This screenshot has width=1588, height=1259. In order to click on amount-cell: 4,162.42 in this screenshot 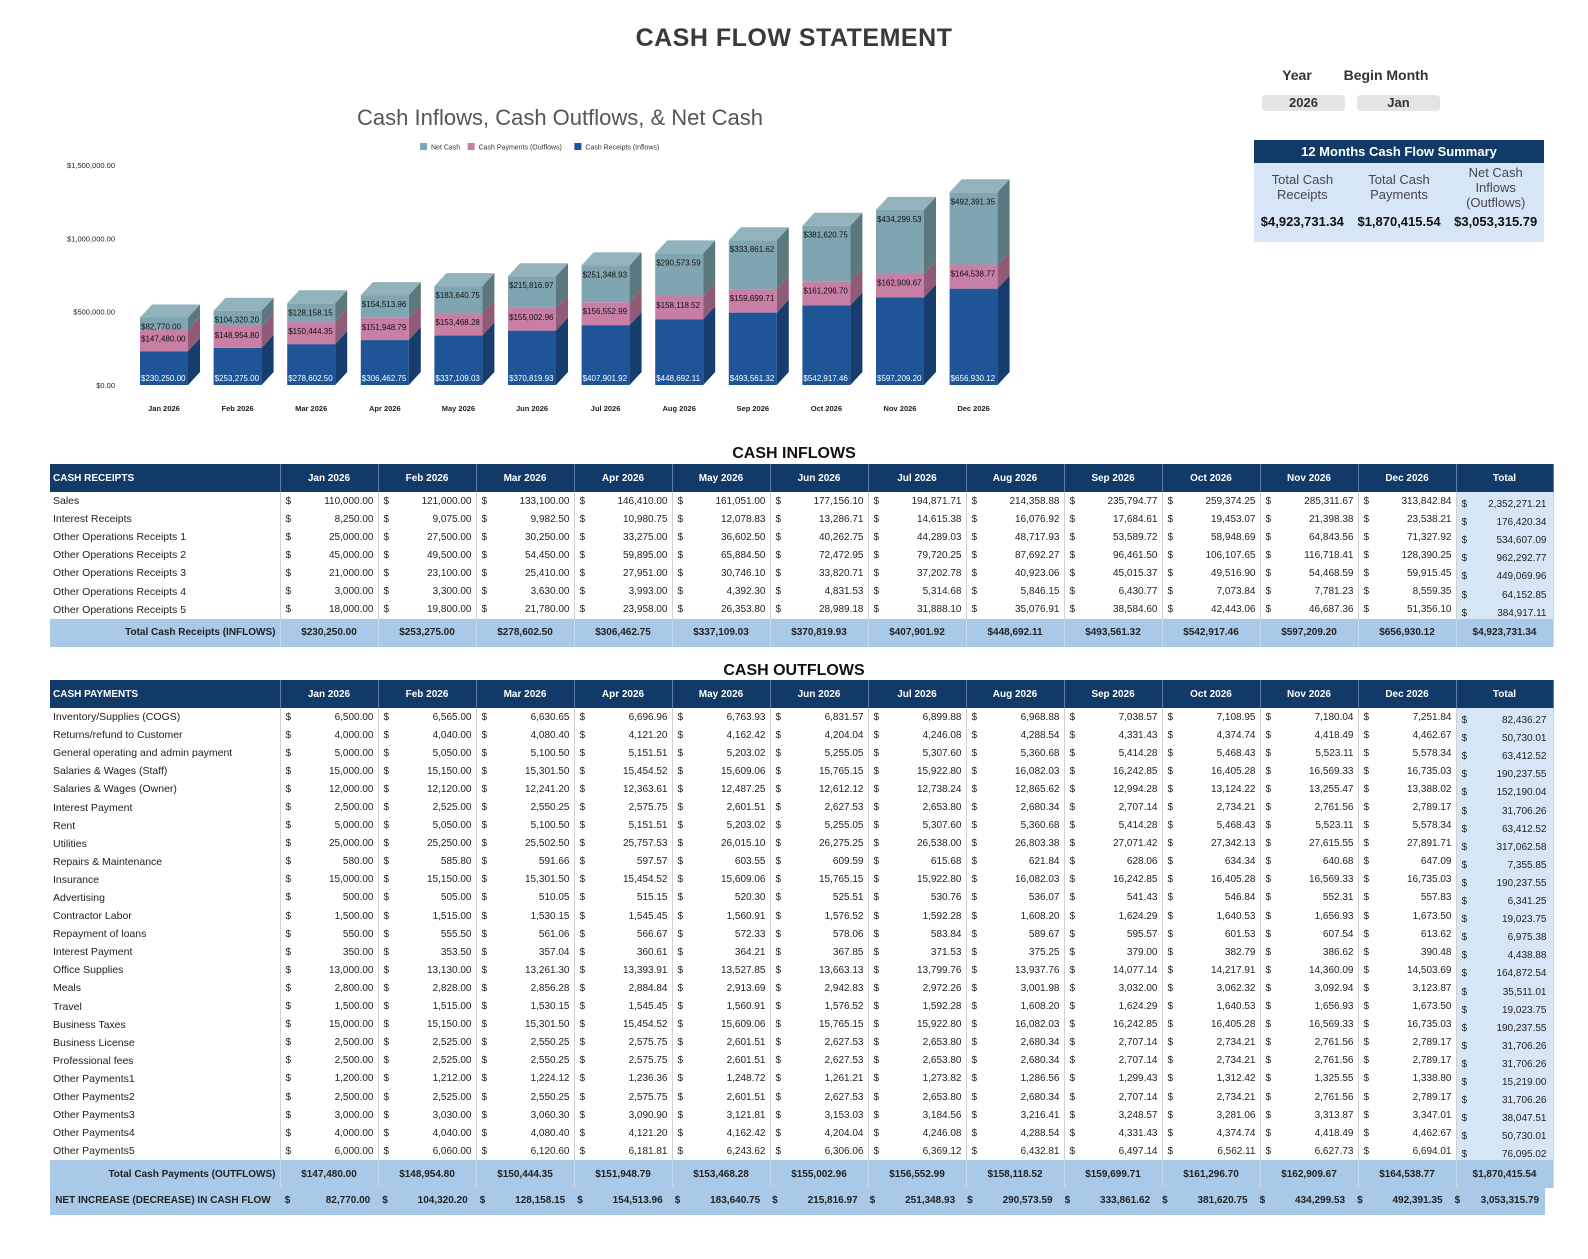, I will do `click(721, 735)`.